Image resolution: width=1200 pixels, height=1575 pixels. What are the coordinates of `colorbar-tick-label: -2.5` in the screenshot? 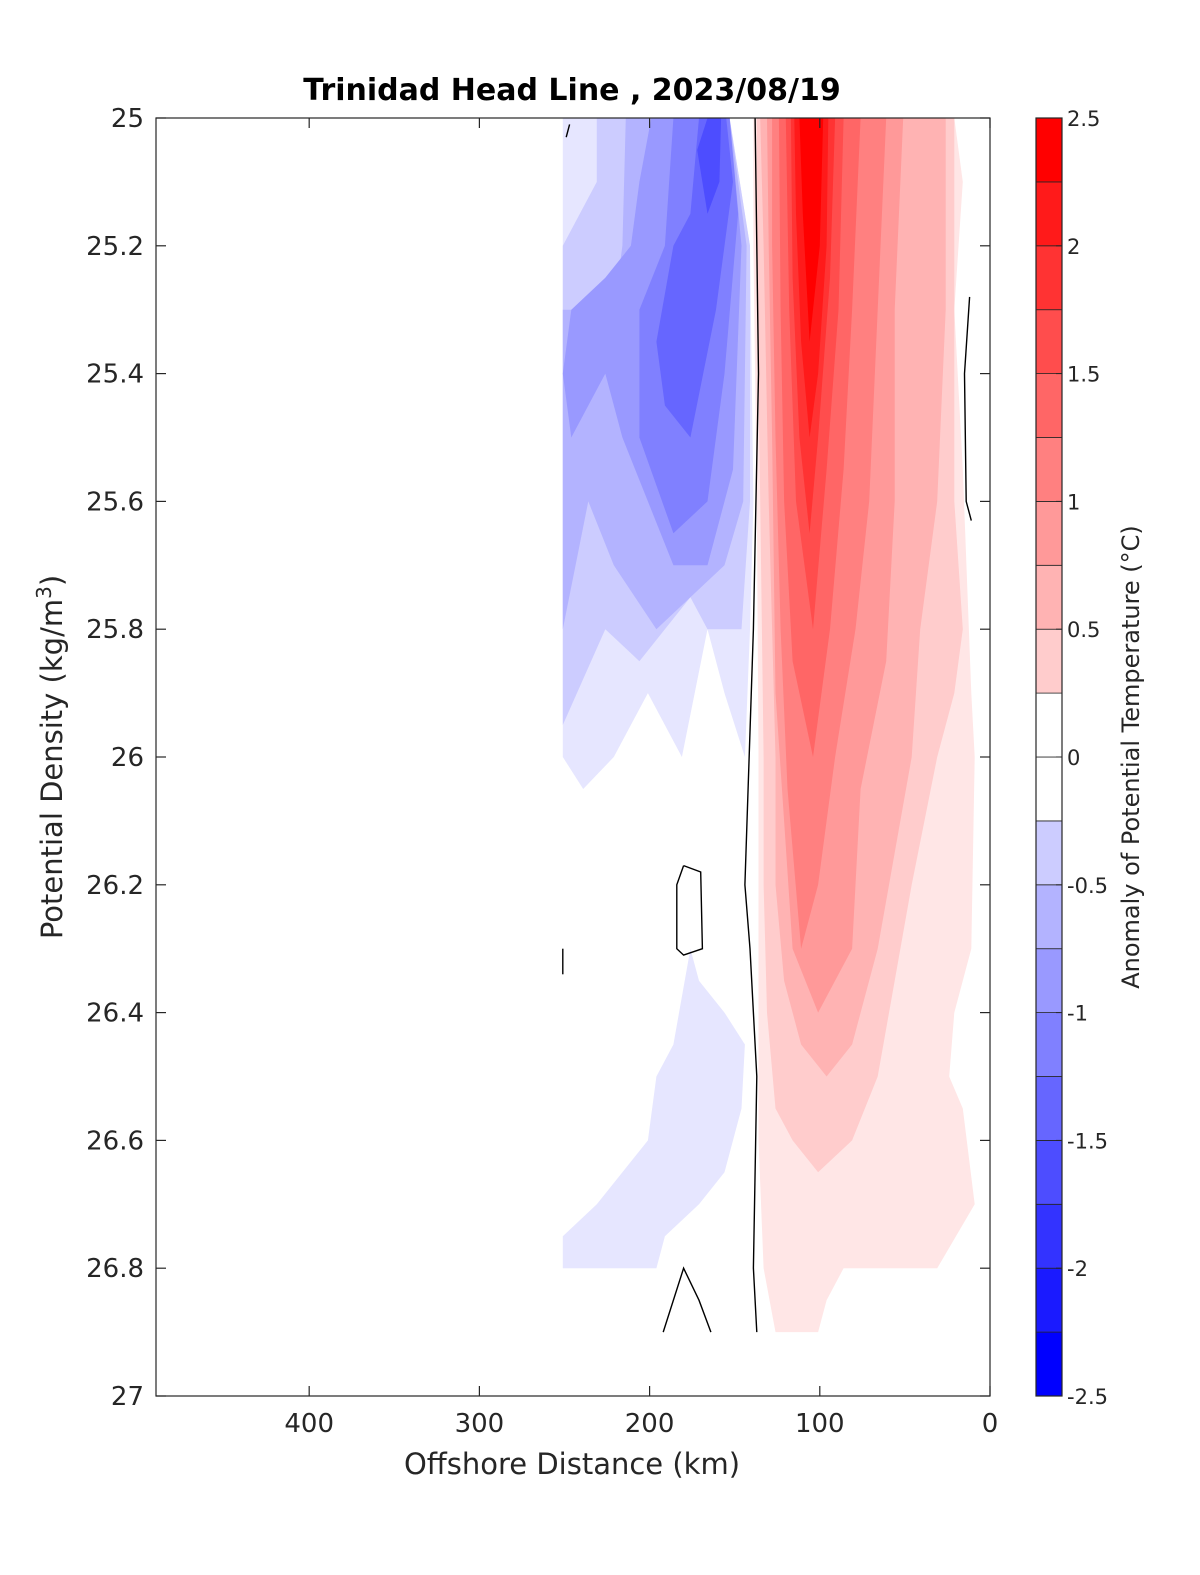 It's located at (1087, 1397).